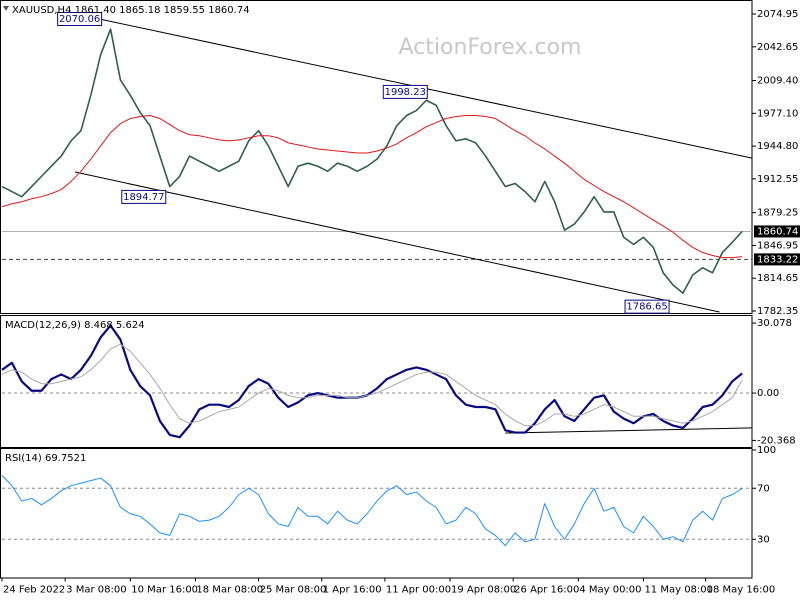  What do you see at coordinates (483, 590) in the screenshot?
I see `x-tick-label: 19 Apr 08:00` at bounding box center [483, 590].